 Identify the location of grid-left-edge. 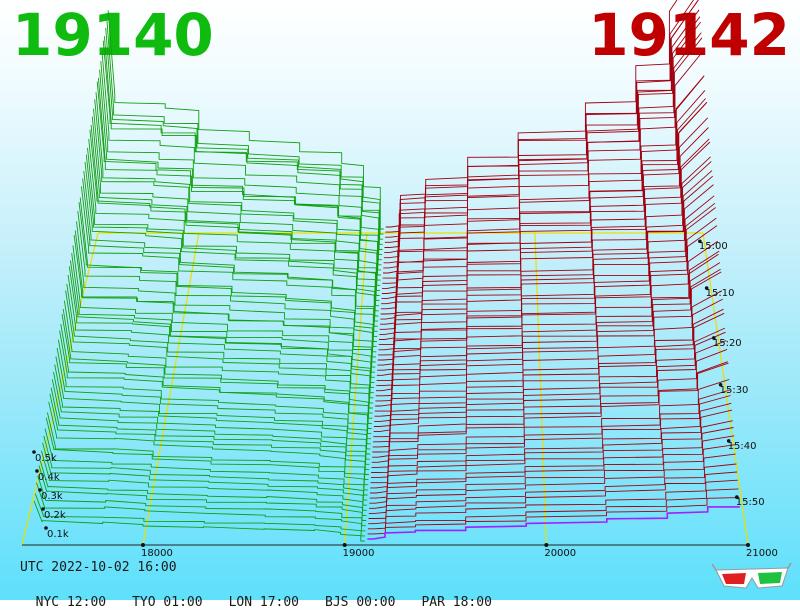
(60, 389).